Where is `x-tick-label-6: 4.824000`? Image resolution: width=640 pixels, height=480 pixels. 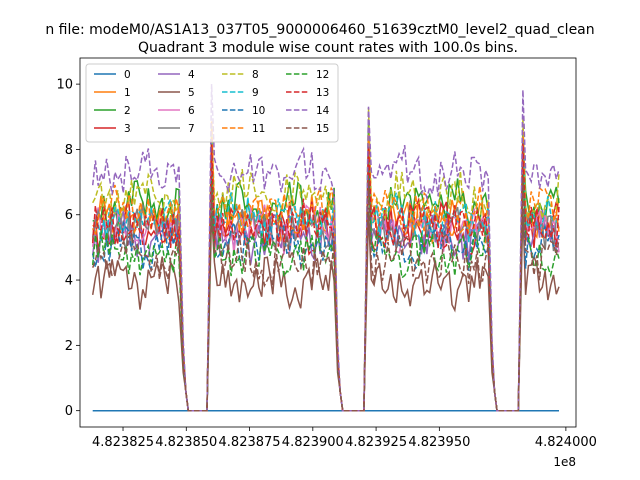
x-tick-label-6: 4.824000 is located at coordinates (566, 442).